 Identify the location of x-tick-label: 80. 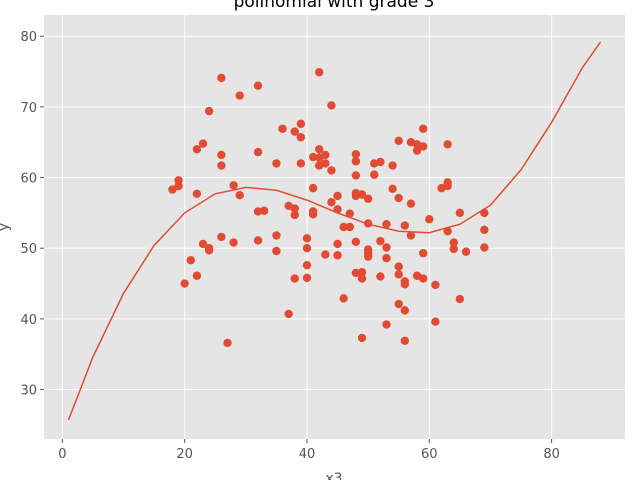
(551, 454).